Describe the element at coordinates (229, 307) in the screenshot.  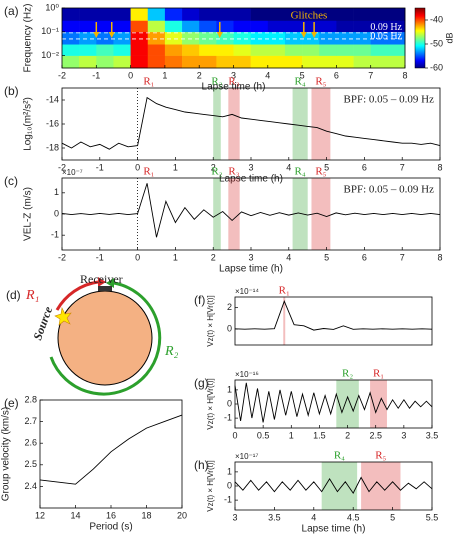
I see `y-tick-label: 2` at that location.